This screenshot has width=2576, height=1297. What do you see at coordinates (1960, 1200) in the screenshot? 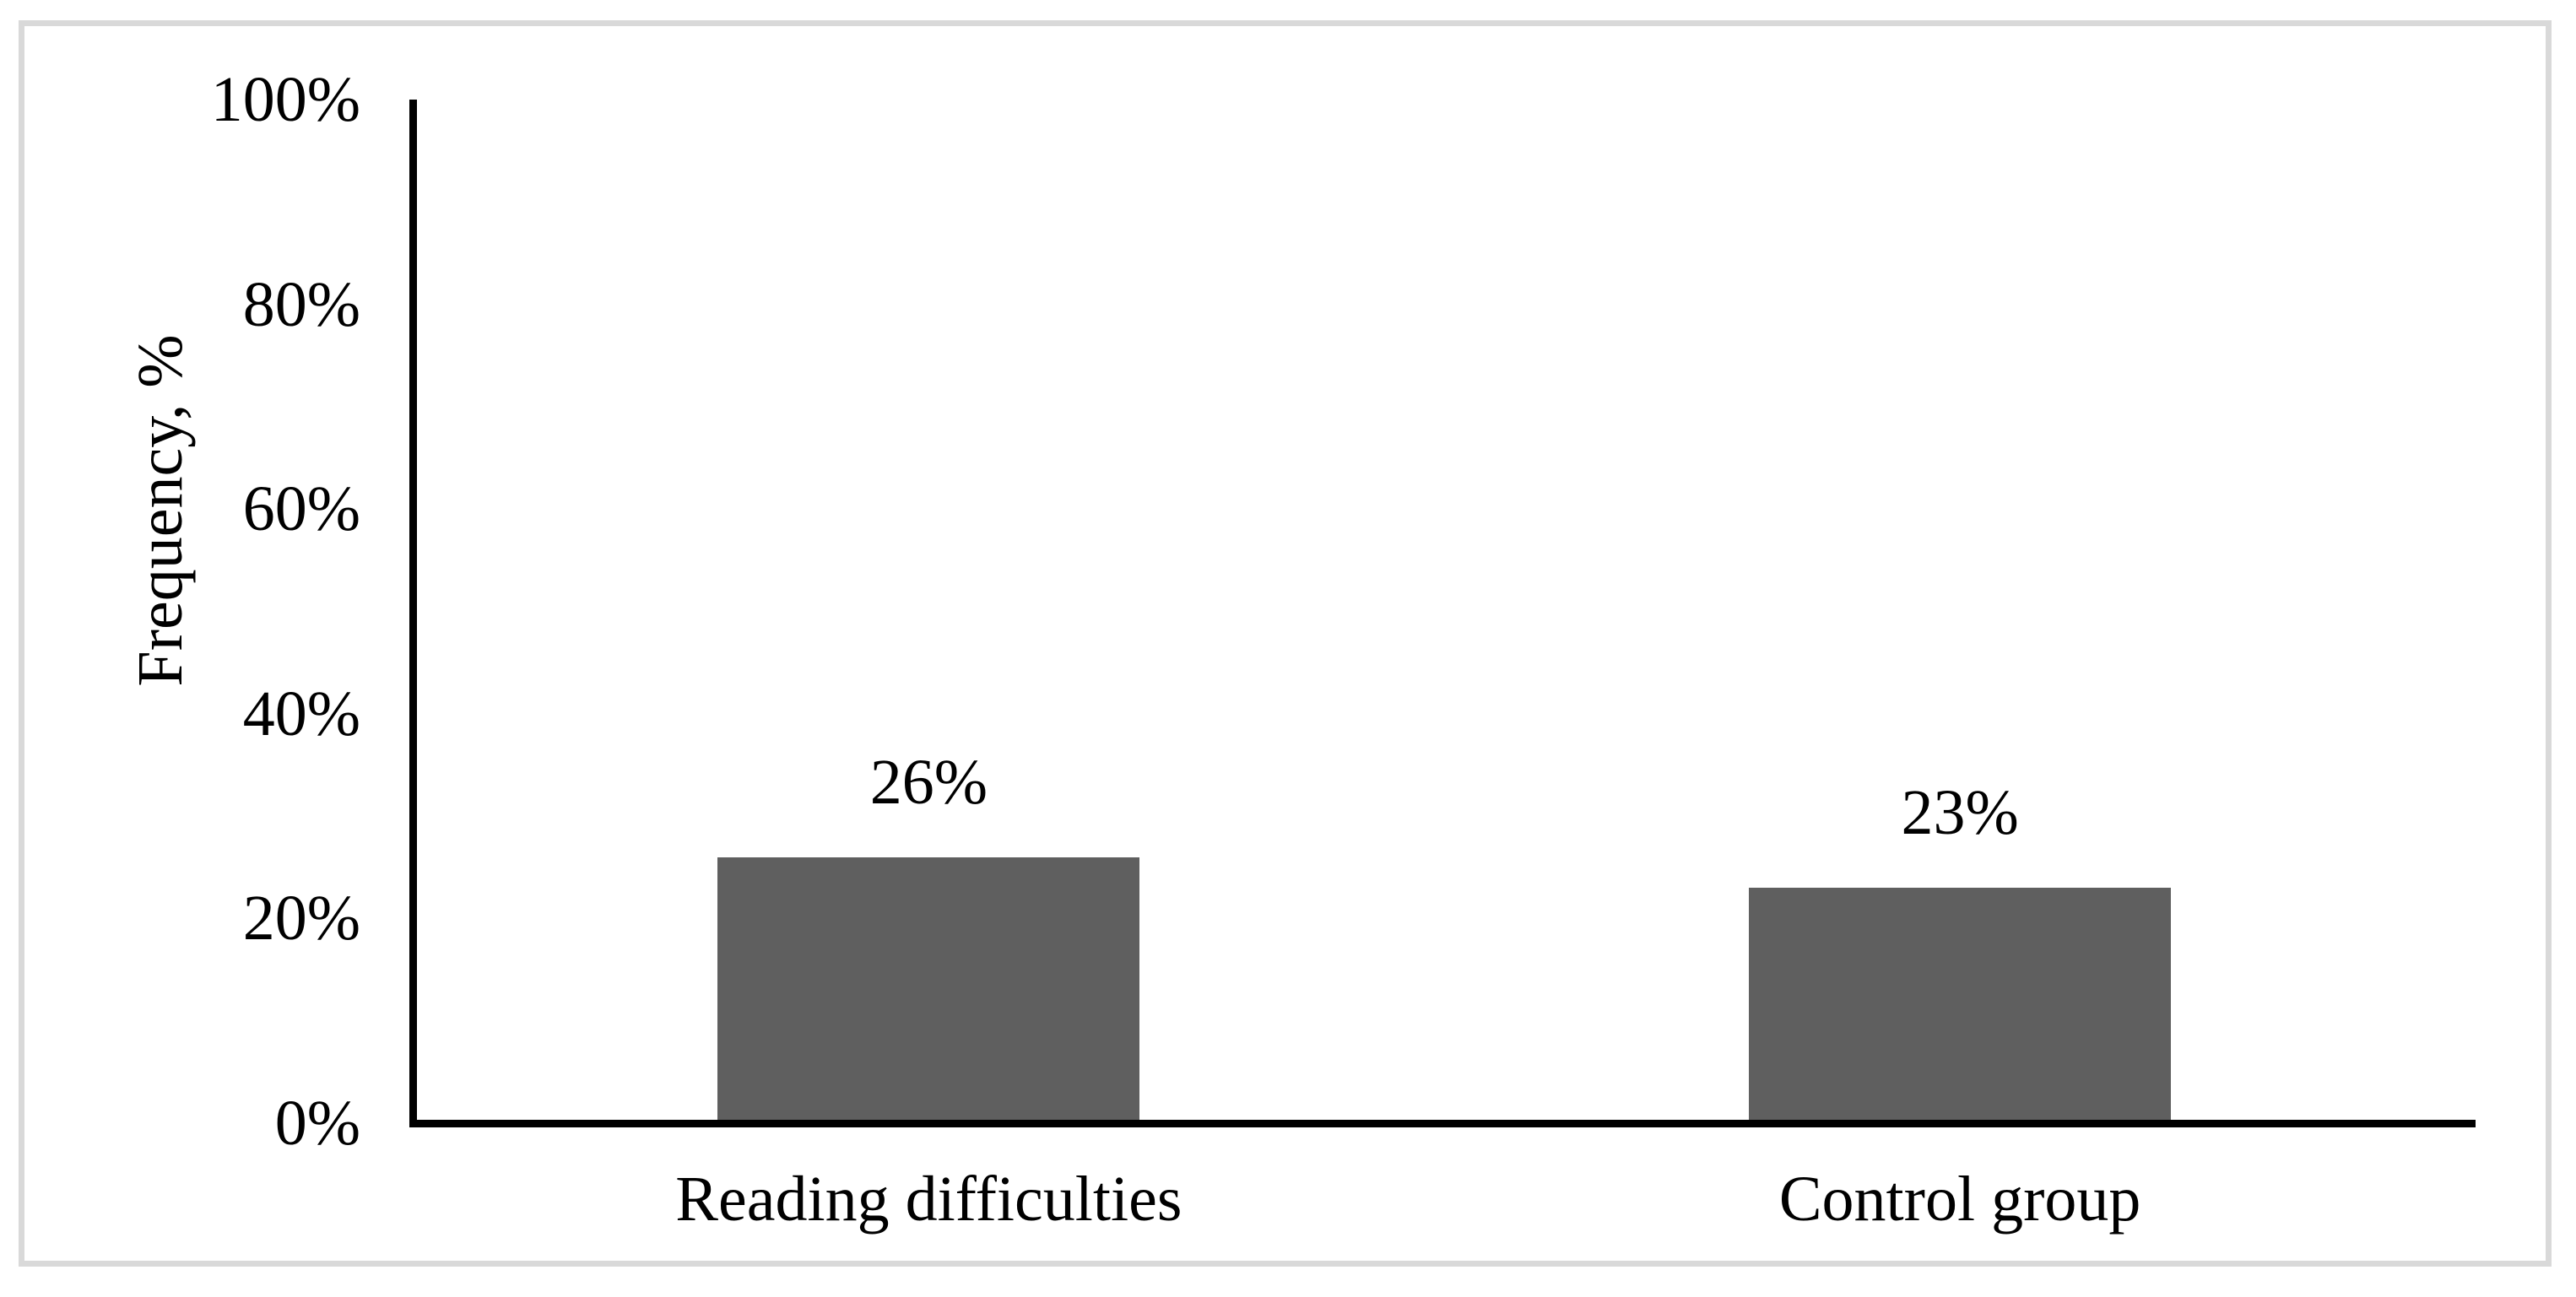
I see `category-label-control-group: Control group` at bounding box center [1960, 1200].